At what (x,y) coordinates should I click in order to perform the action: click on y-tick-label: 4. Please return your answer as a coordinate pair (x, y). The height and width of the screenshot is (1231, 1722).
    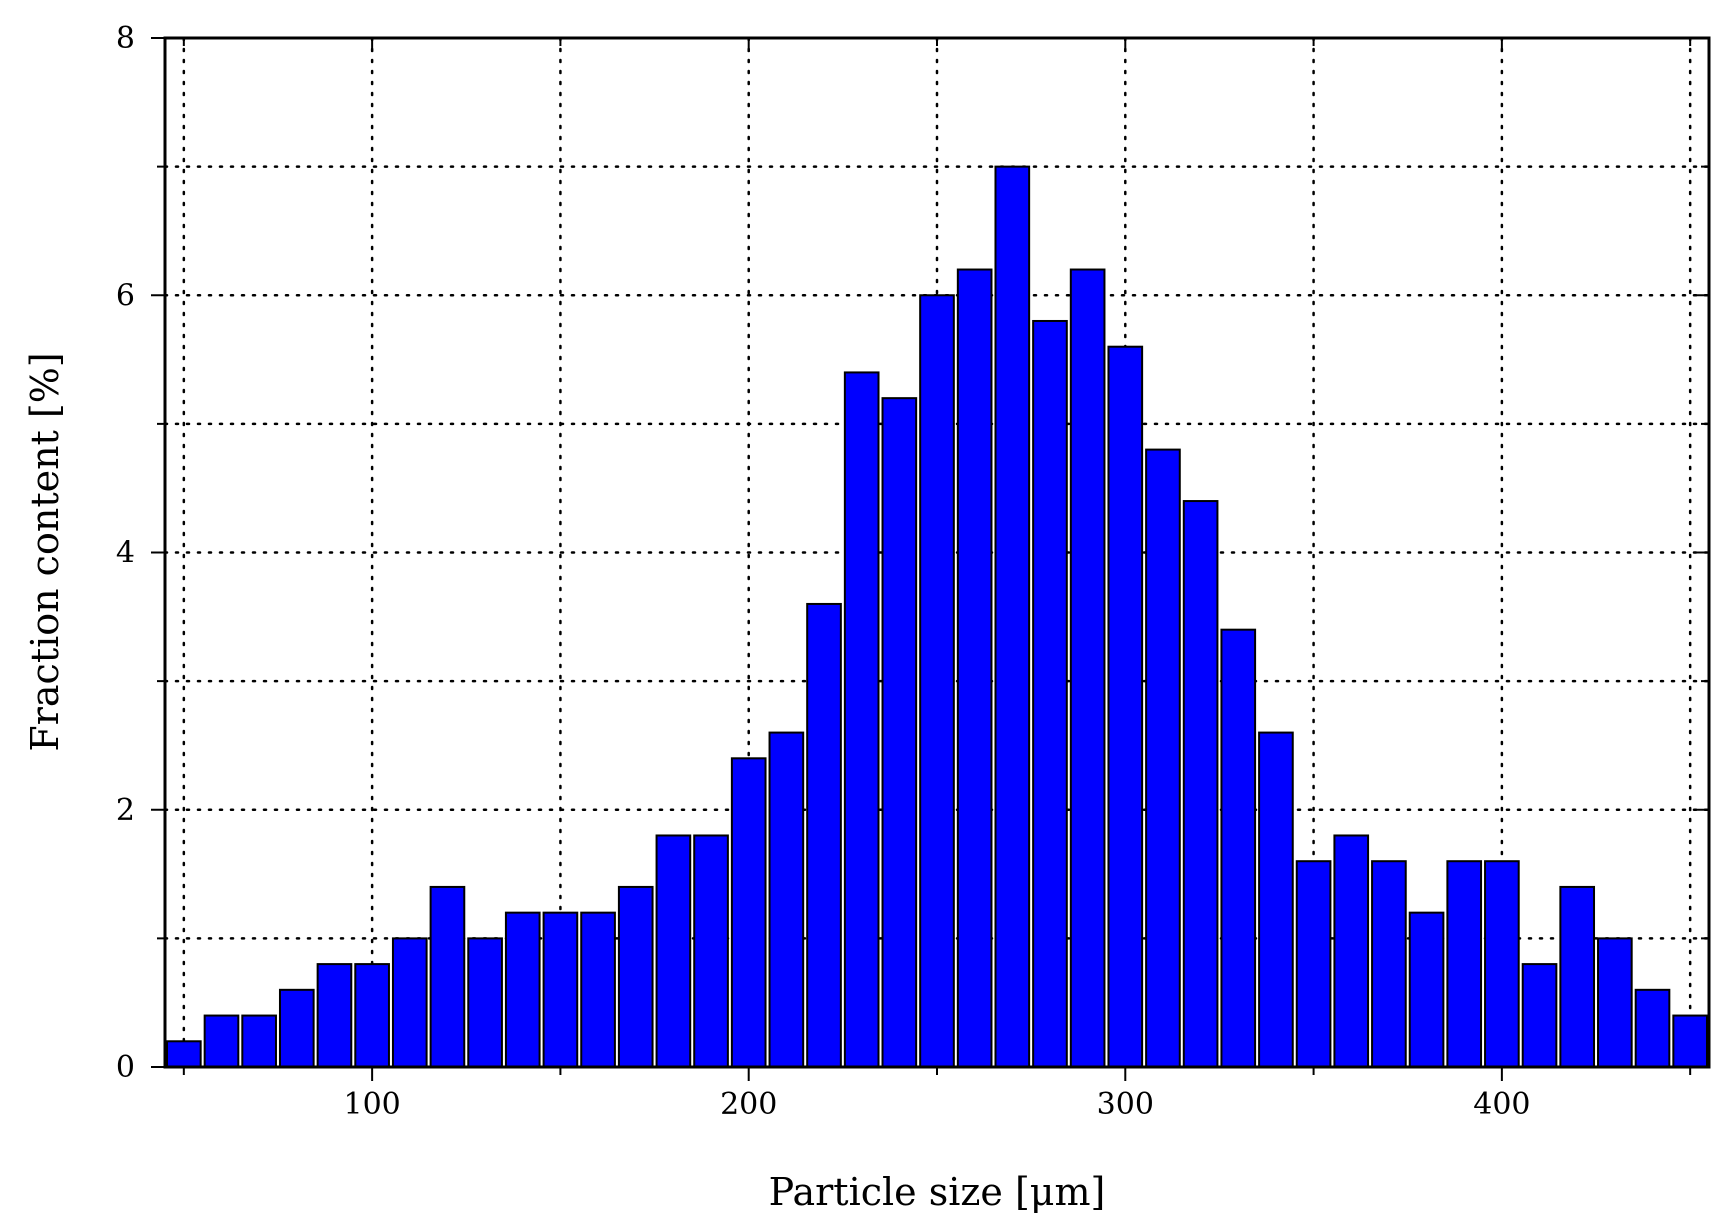
    Looking at the image, I should click on (125, 553).